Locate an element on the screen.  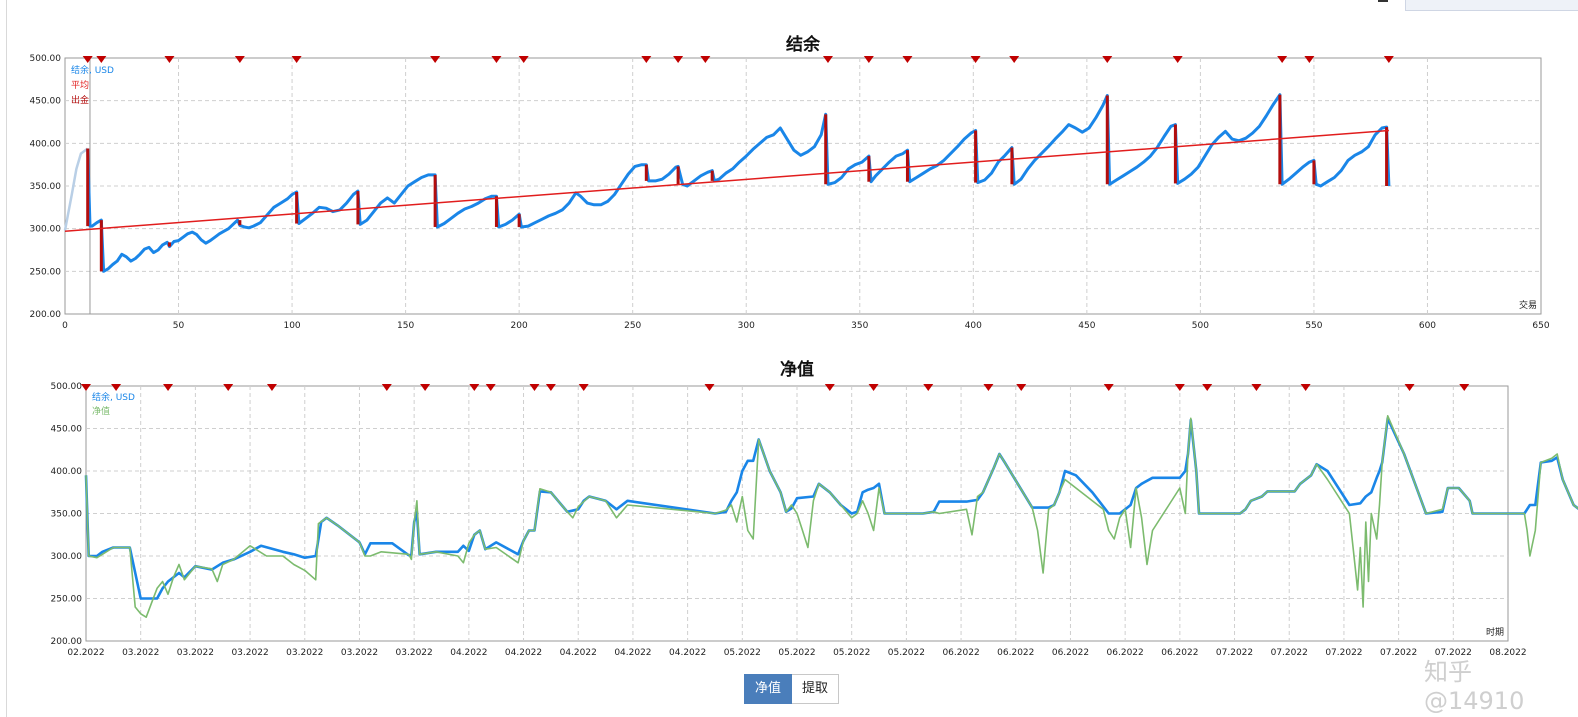
top-tab is located at coordinates (1491, 5).